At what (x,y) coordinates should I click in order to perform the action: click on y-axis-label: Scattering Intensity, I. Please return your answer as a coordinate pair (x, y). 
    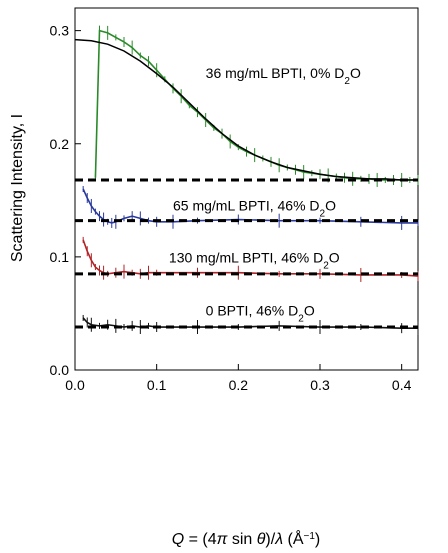
    Looking at the image, I should click on (17, 188).